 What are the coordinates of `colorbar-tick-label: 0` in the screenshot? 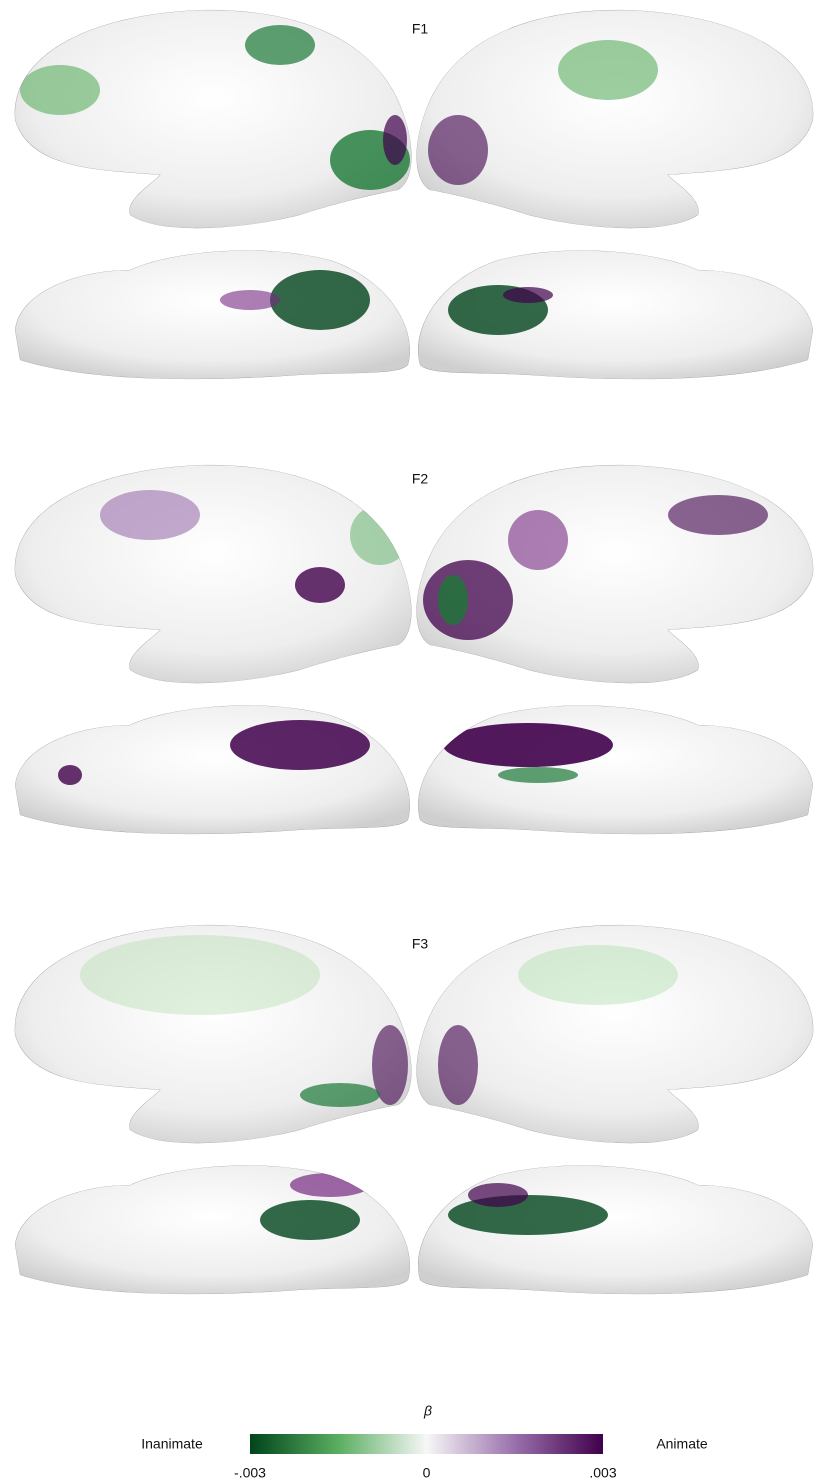 It's located at (427, 1473).